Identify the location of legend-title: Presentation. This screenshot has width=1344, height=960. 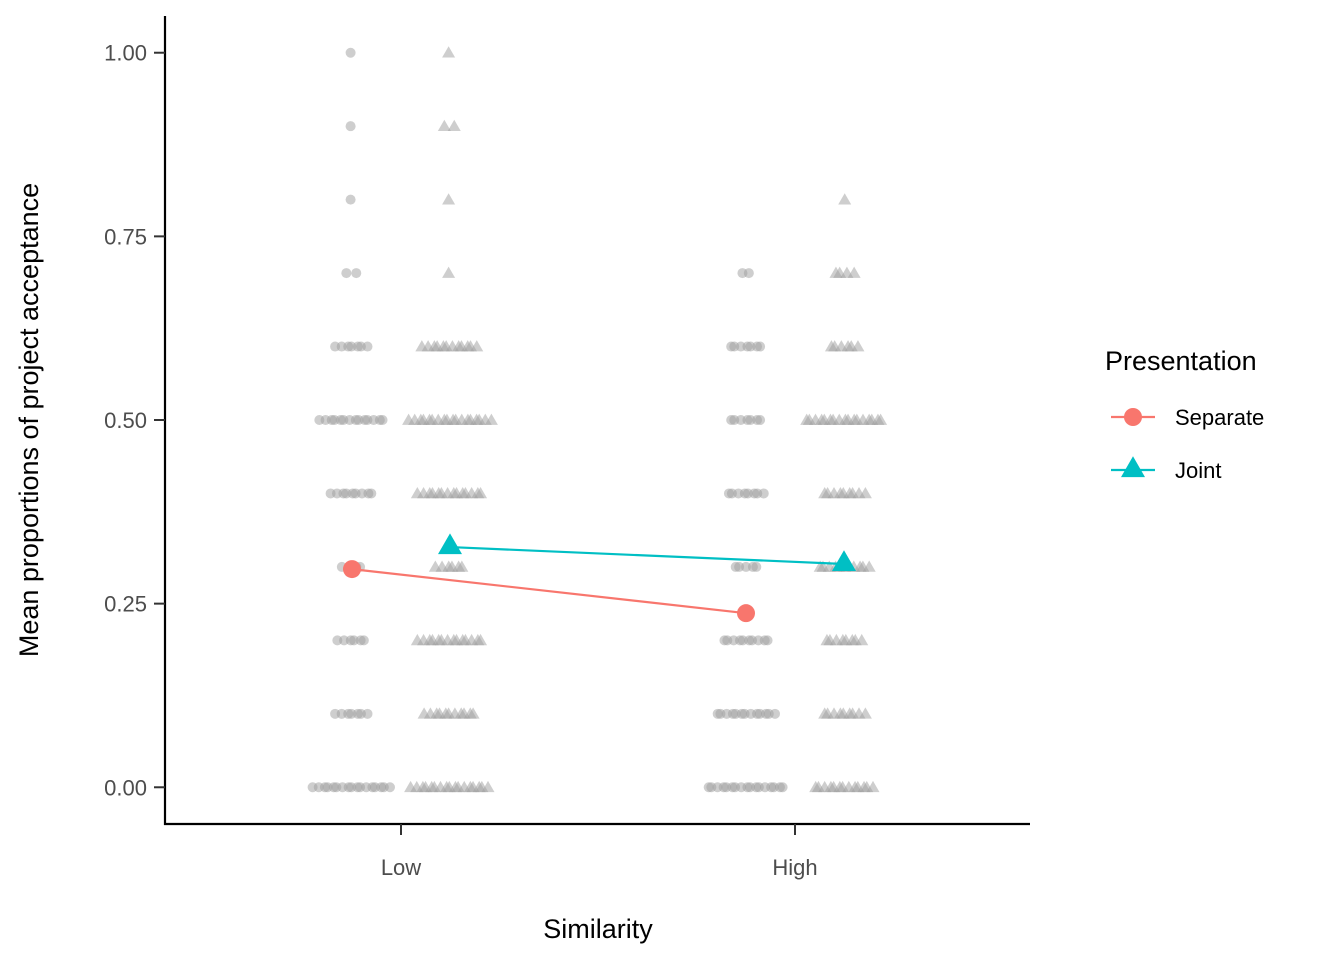
(1181, 361).